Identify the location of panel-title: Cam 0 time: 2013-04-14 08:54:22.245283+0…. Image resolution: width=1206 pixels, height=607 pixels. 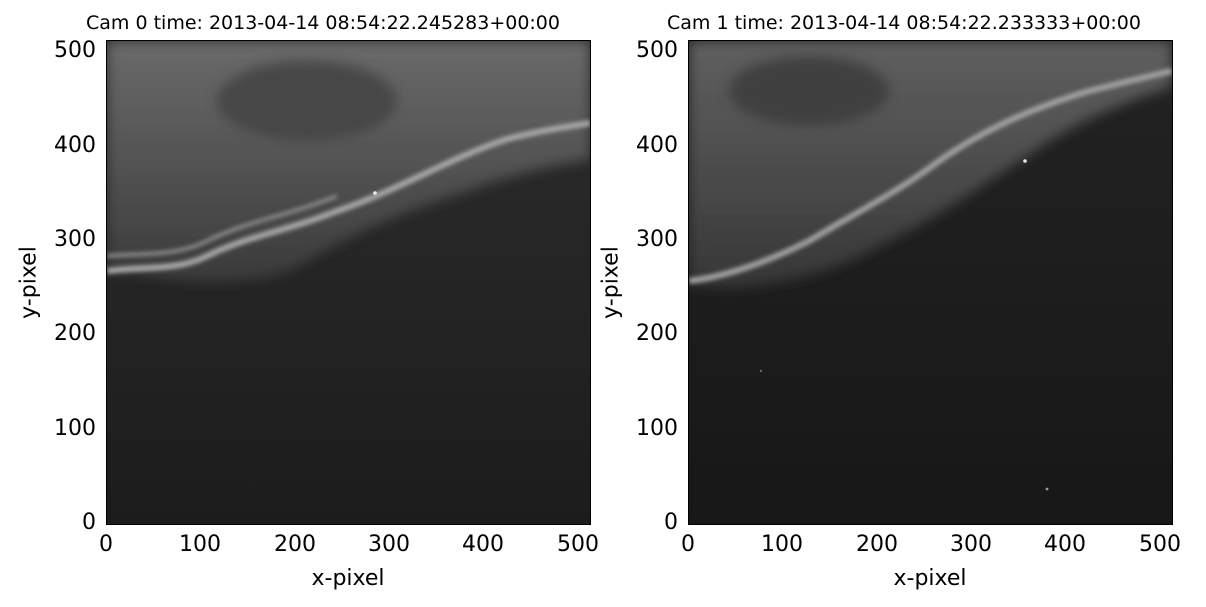
(323, 23).